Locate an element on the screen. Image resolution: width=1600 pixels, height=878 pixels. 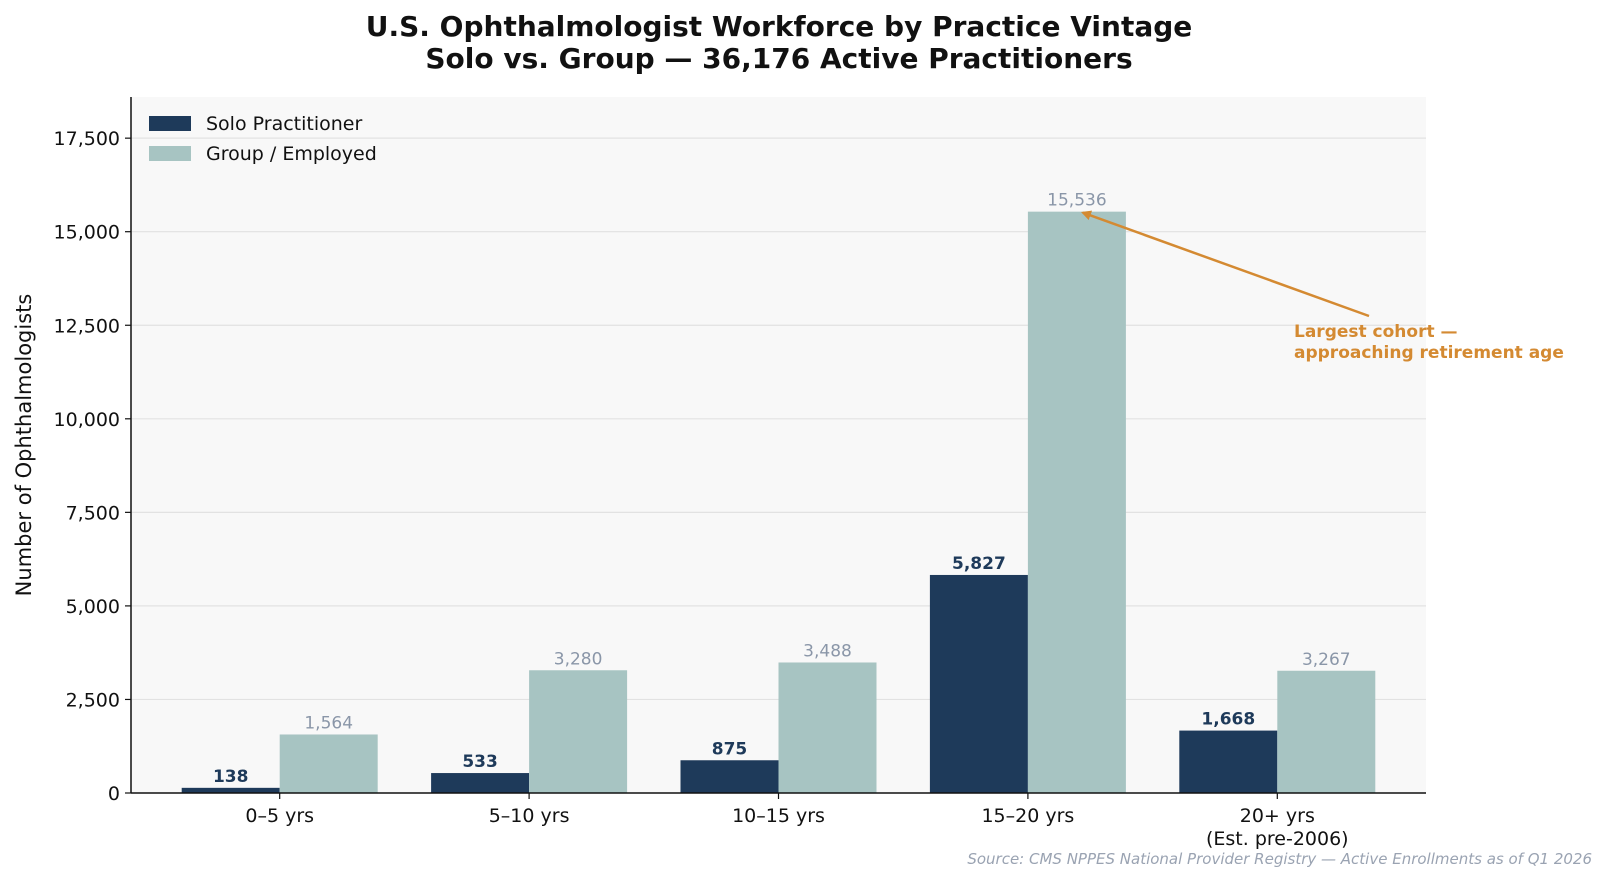
legend: Solo Practitioner Group / Employed is located at coordinates (263, 139).